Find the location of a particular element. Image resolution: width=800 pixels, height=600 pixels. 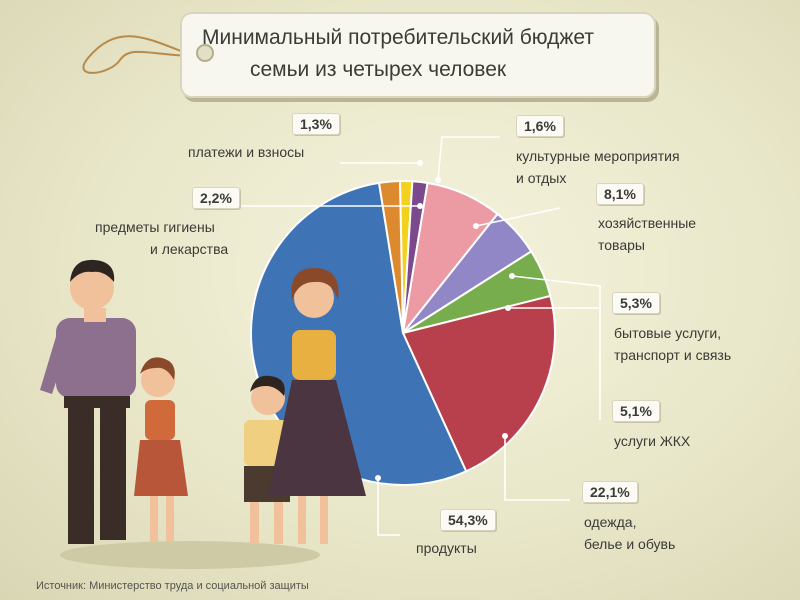

title-line-1: Минимальный потребительский бюджет is located at coordinates (398, 37).